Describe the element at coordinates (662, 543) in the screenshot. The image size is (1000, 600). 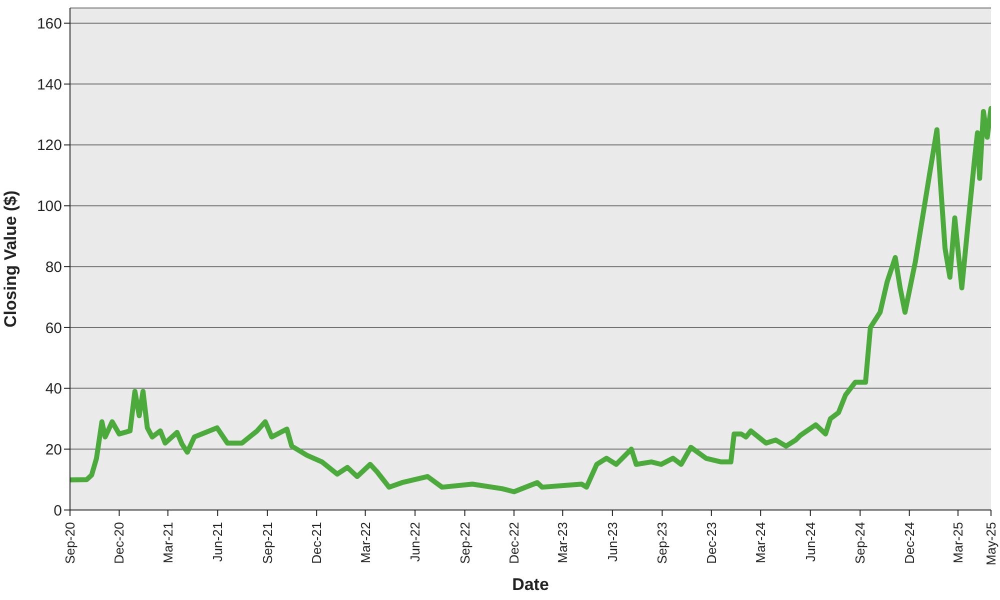
I see `x-tick-label: Sep-23` at that location.